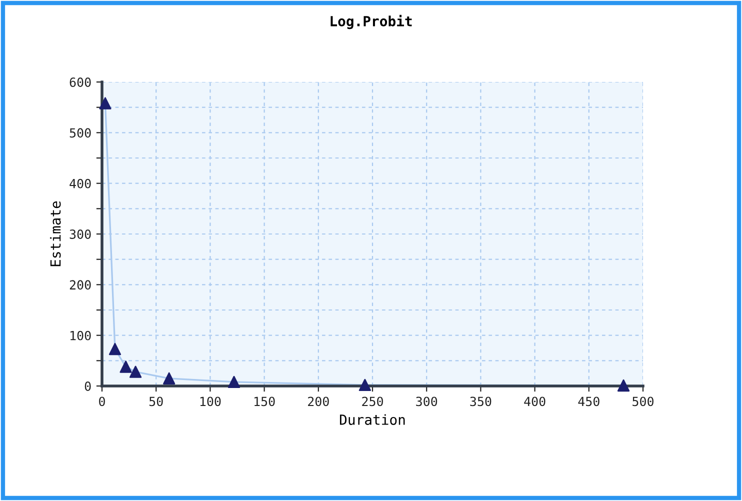  I want to click on x-tick-label: 300, so click(427, 401).